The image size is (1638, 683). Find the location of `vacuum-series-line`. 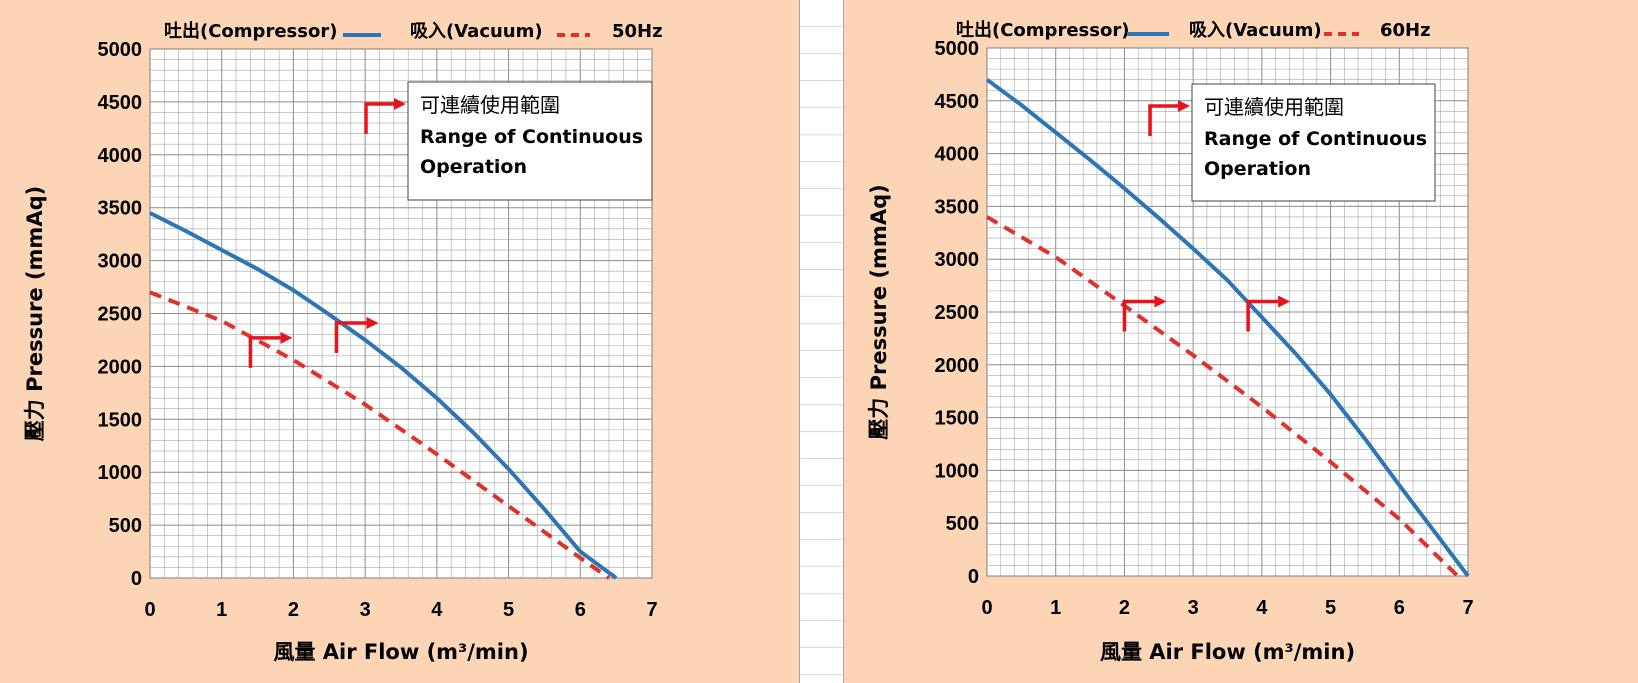

vacuum-series-line is located at coordinates (380, 435).